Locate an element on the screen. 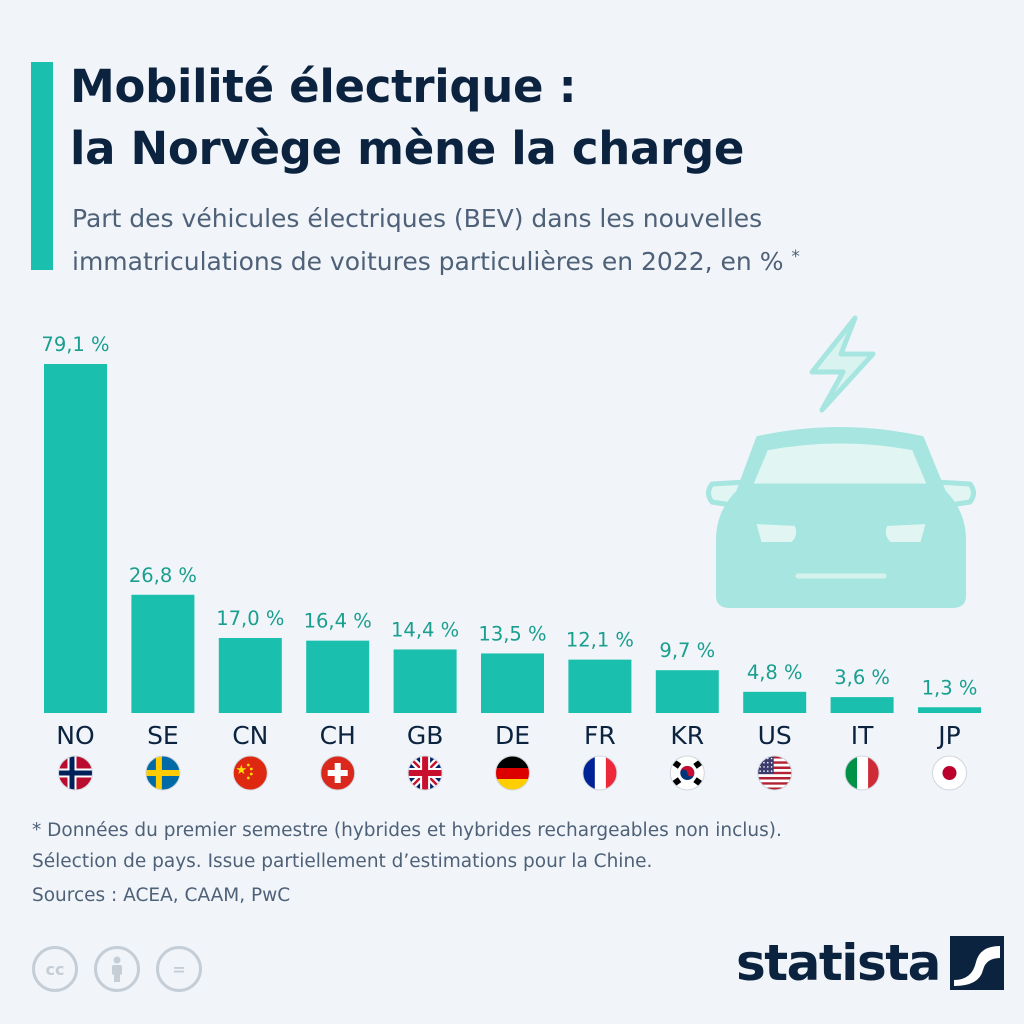 Image resolution: width=1024 pixels, height=1024 pixels. category-label-kr: KR is located at coordinates (687, 735).